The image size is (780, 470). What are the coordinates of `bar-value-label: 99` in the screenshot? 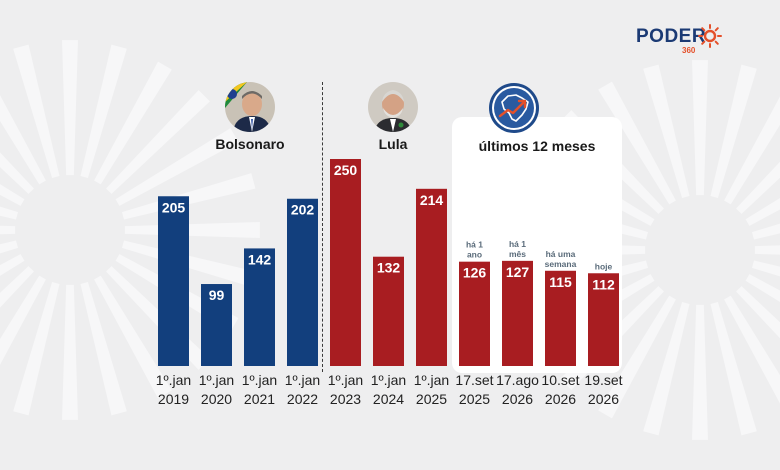 It's located at (217, 295).